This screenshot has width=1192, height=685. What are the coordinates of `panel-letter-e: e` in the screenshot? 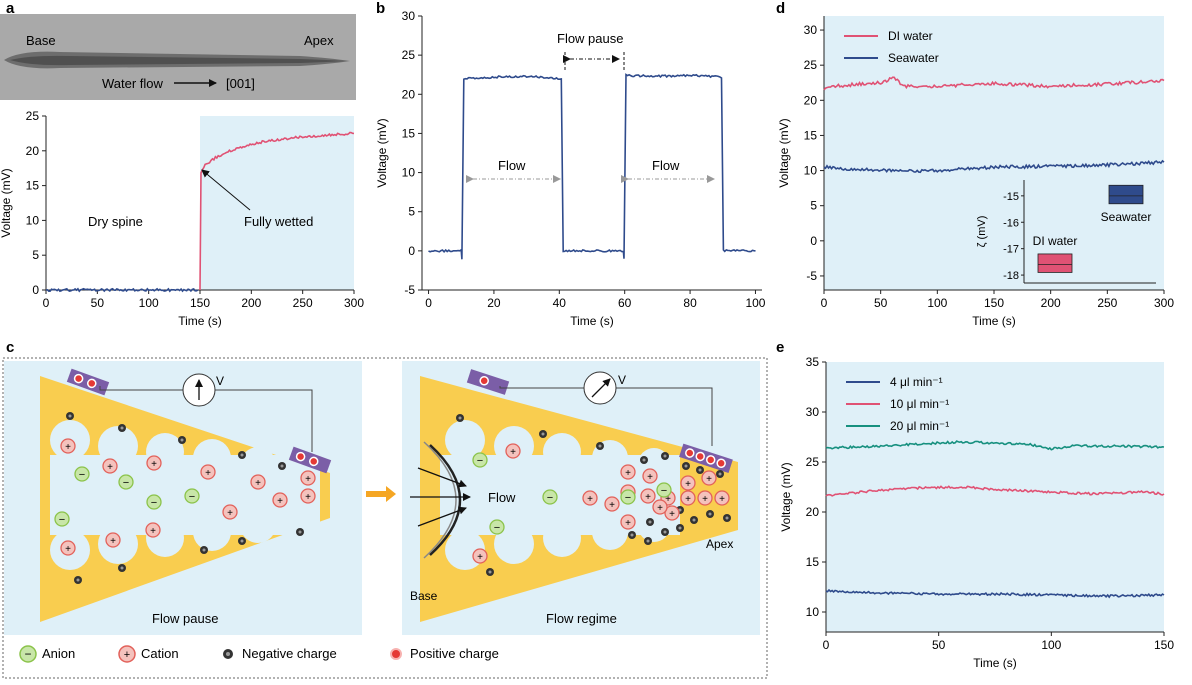 It's located at (780, 347).